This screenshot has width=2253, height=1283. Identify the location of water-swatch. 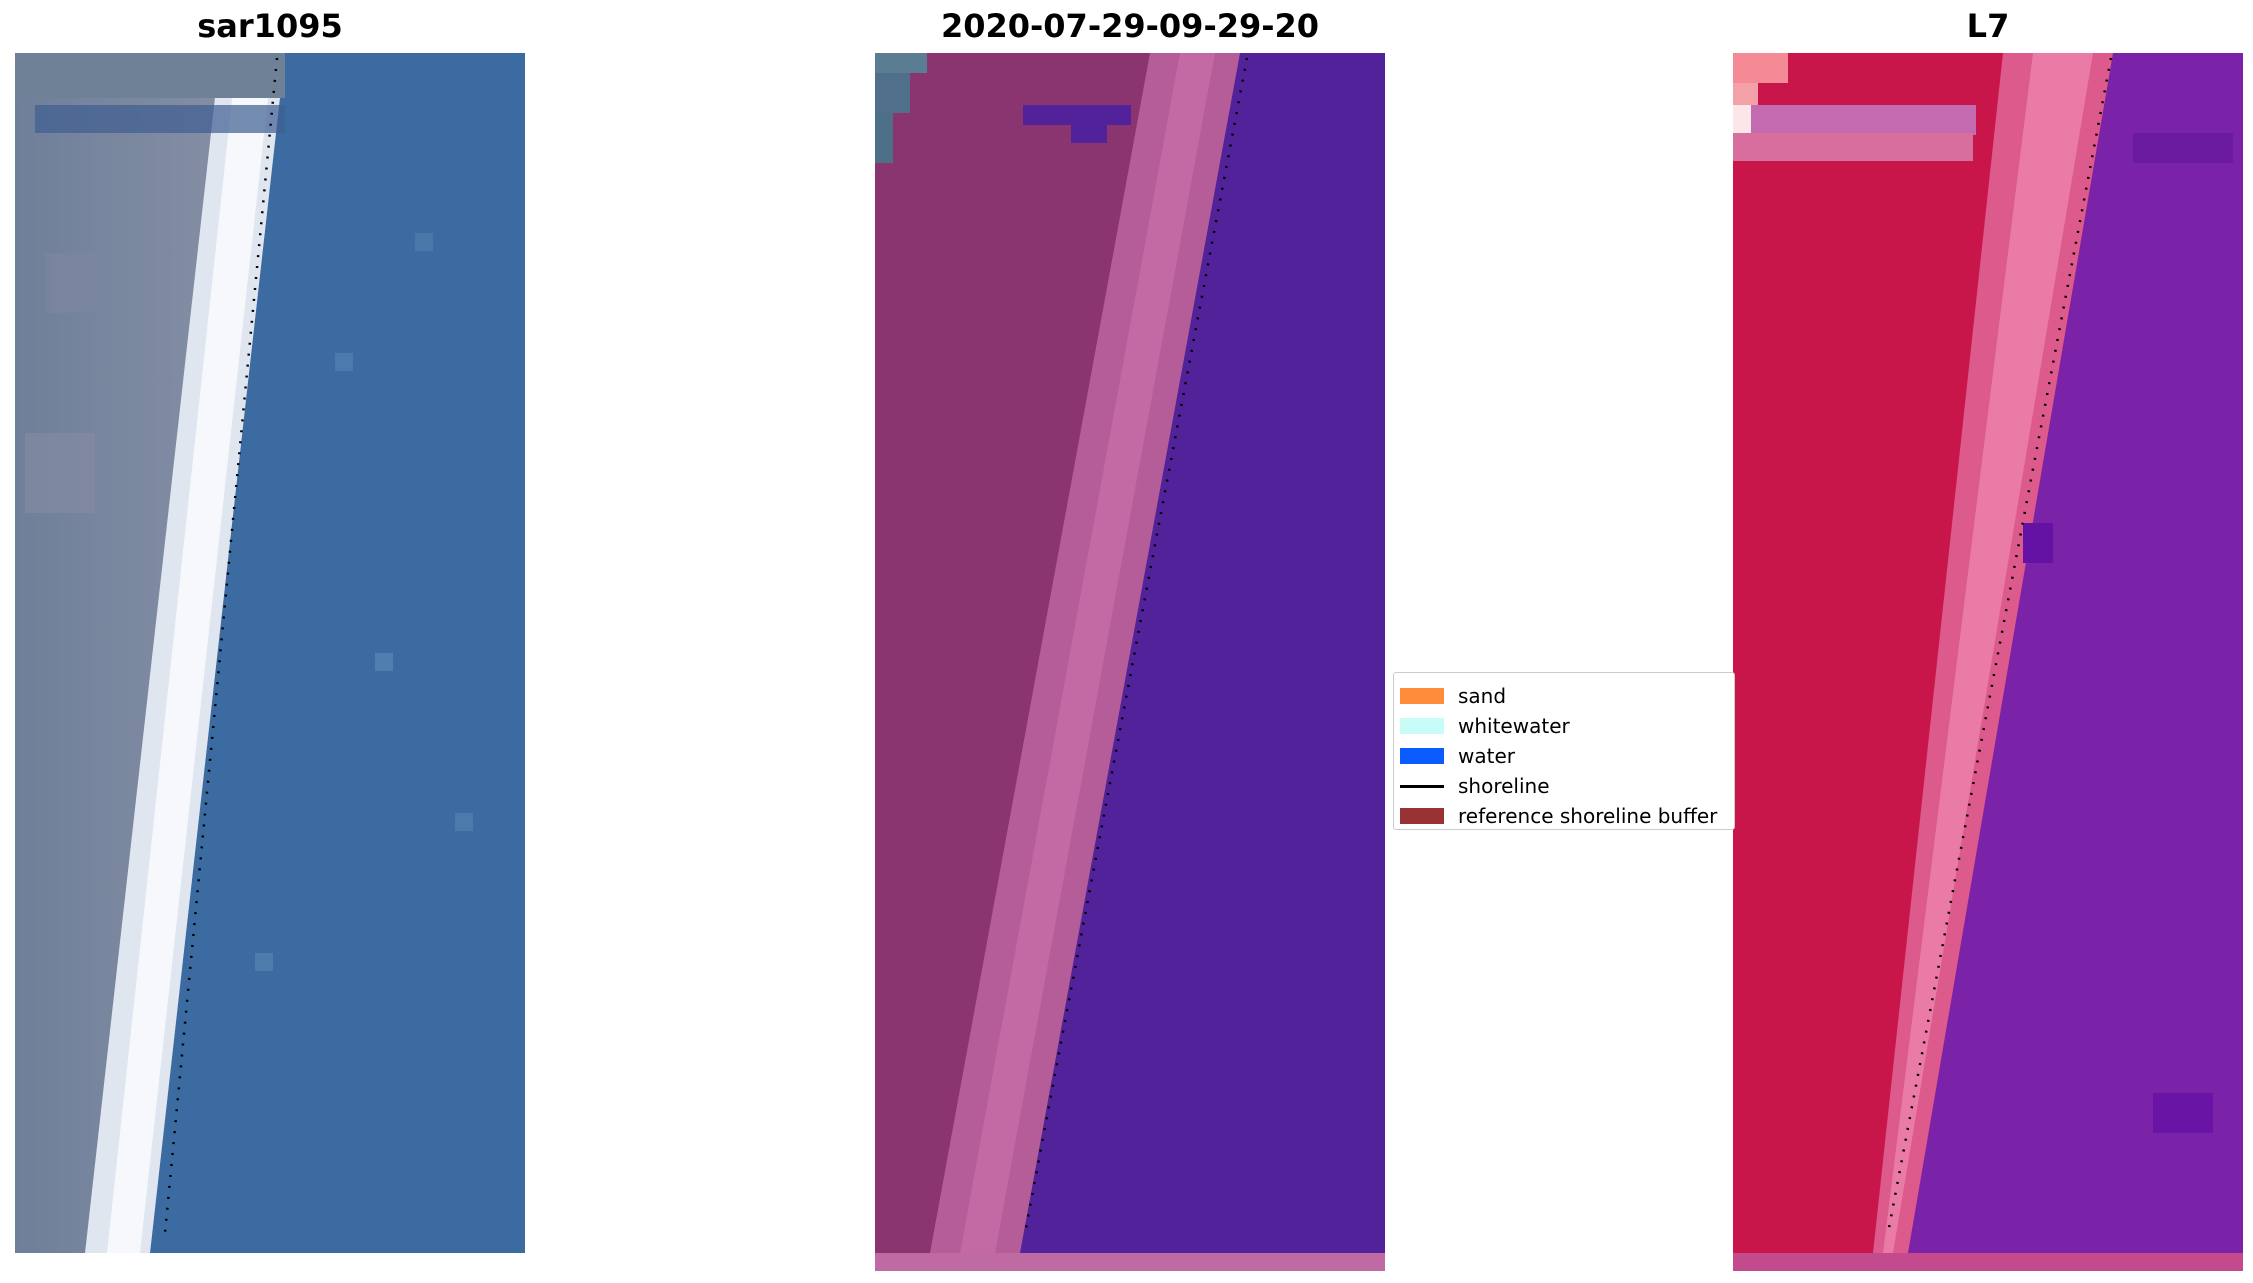
(1422, 756).